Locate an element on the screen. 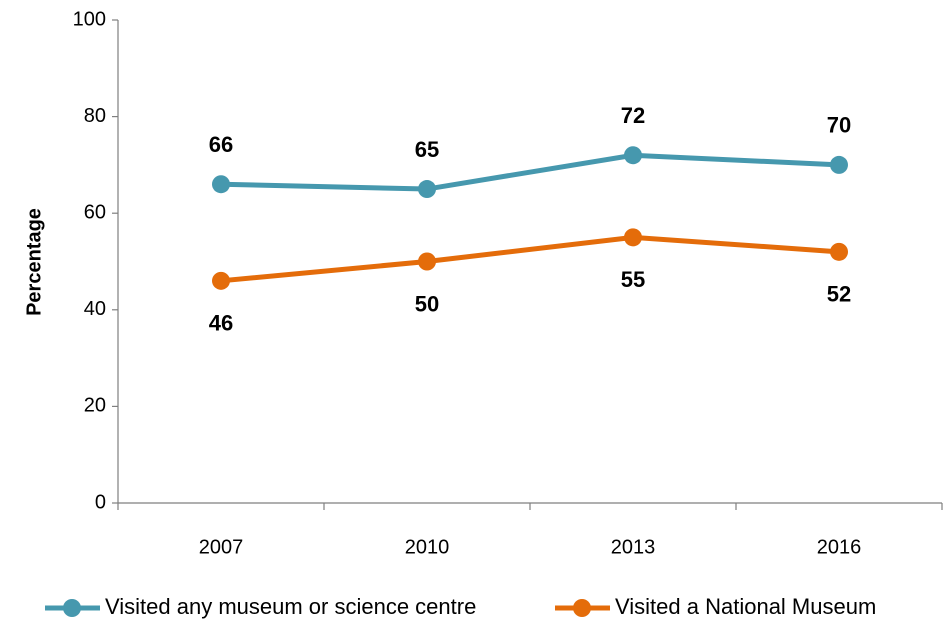 The image size is (944, 630). x-tick-label: 2016 is located at coordinates (839, 547).